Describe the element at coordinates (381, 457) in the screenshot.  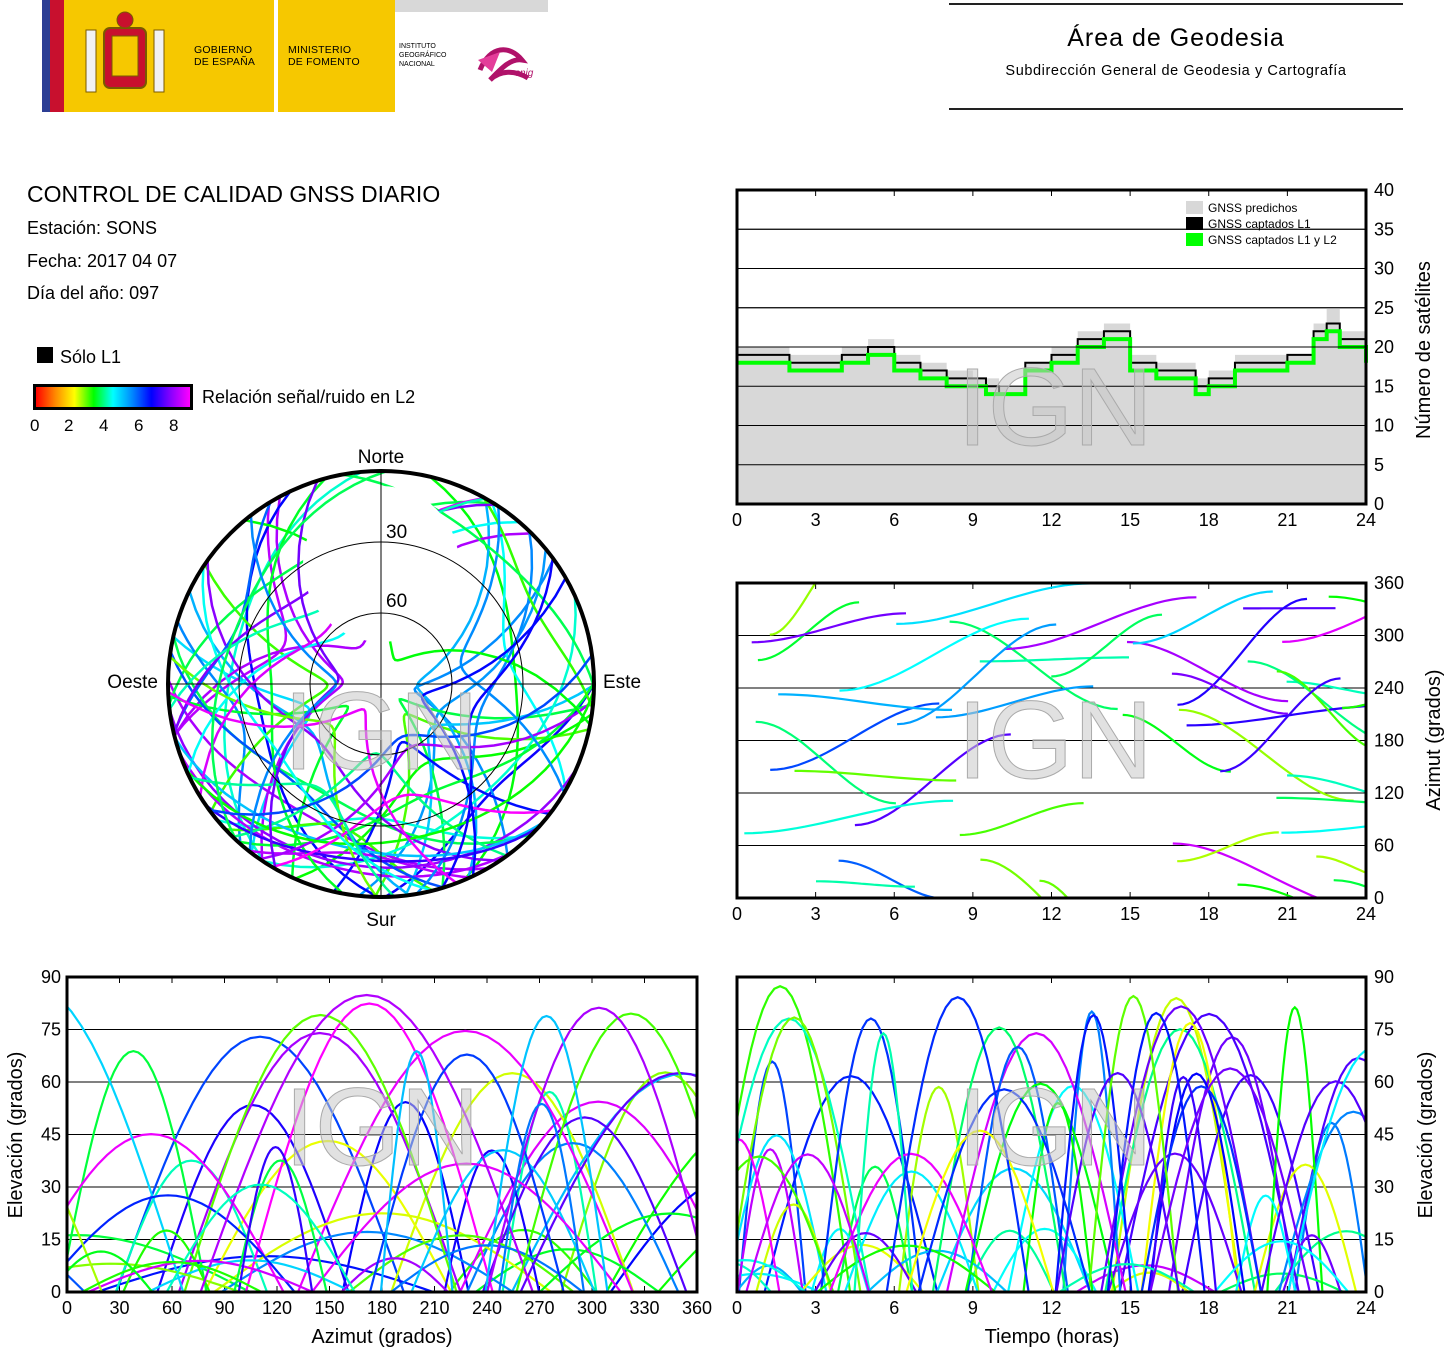
I see `north-label: Norte` at that location.